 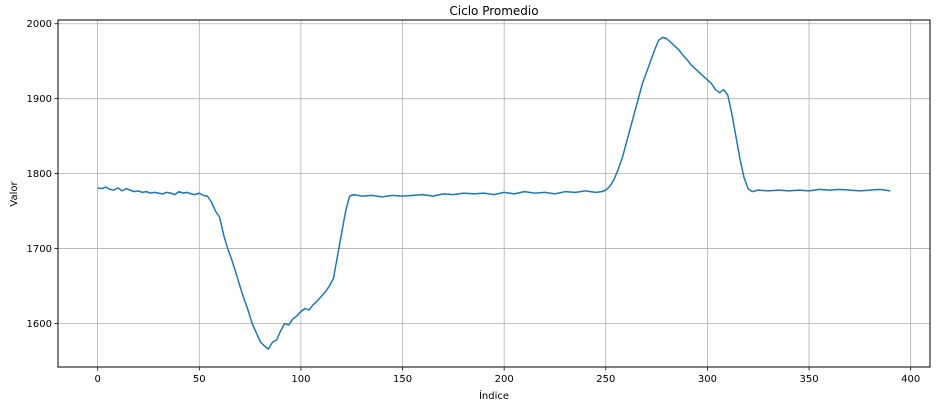 What do you see at coordinates (707, 379) in the screenshot?
I see `x-tick-label: 300` at bounding box center [707, 379].